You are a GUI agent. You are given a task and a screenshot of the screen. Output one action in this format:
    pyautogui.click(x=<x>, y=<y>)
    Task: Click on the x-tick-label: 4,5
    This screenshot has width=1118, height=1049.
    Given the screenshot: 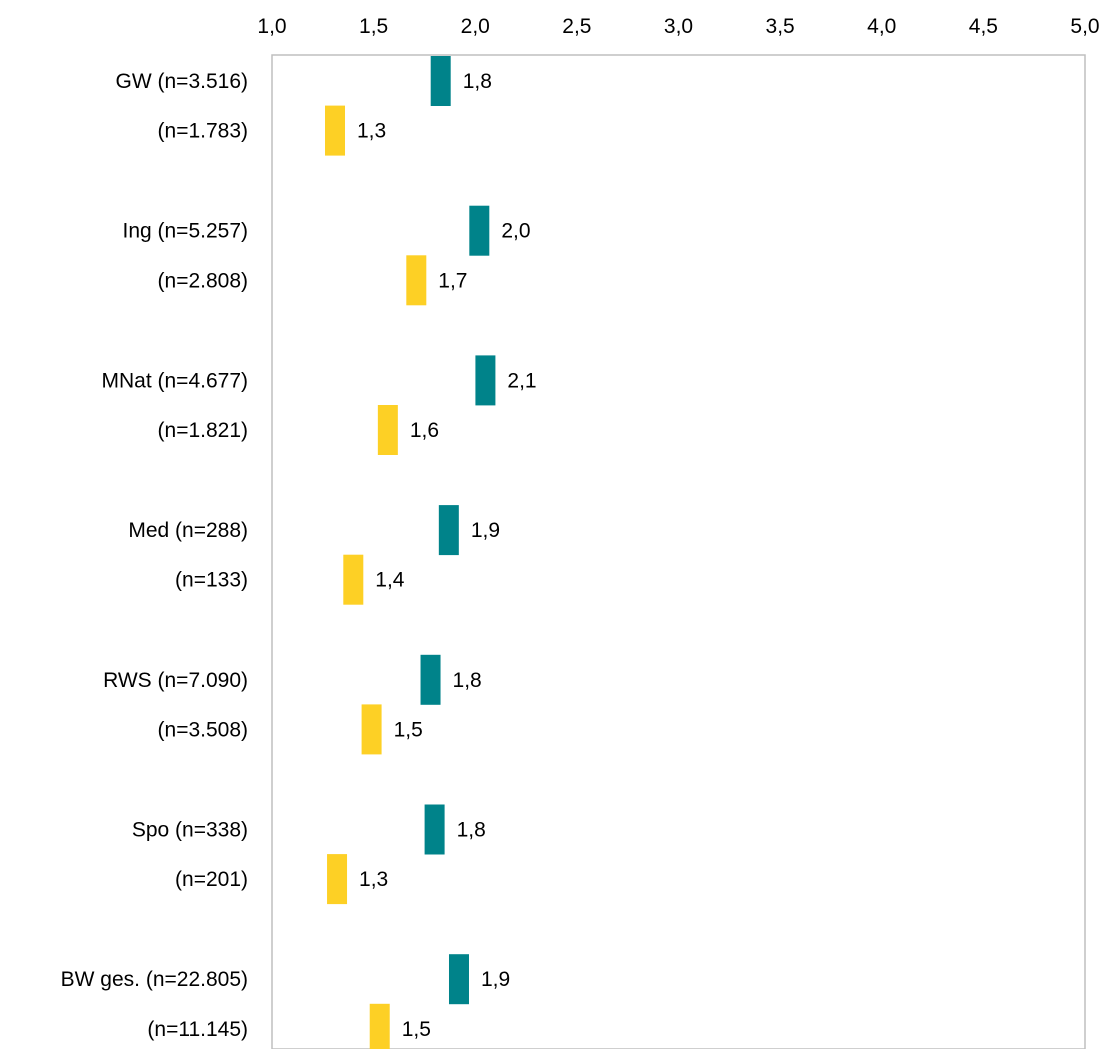 What is the action you would take?
    pyautogui.click(x=983, y=26)
    